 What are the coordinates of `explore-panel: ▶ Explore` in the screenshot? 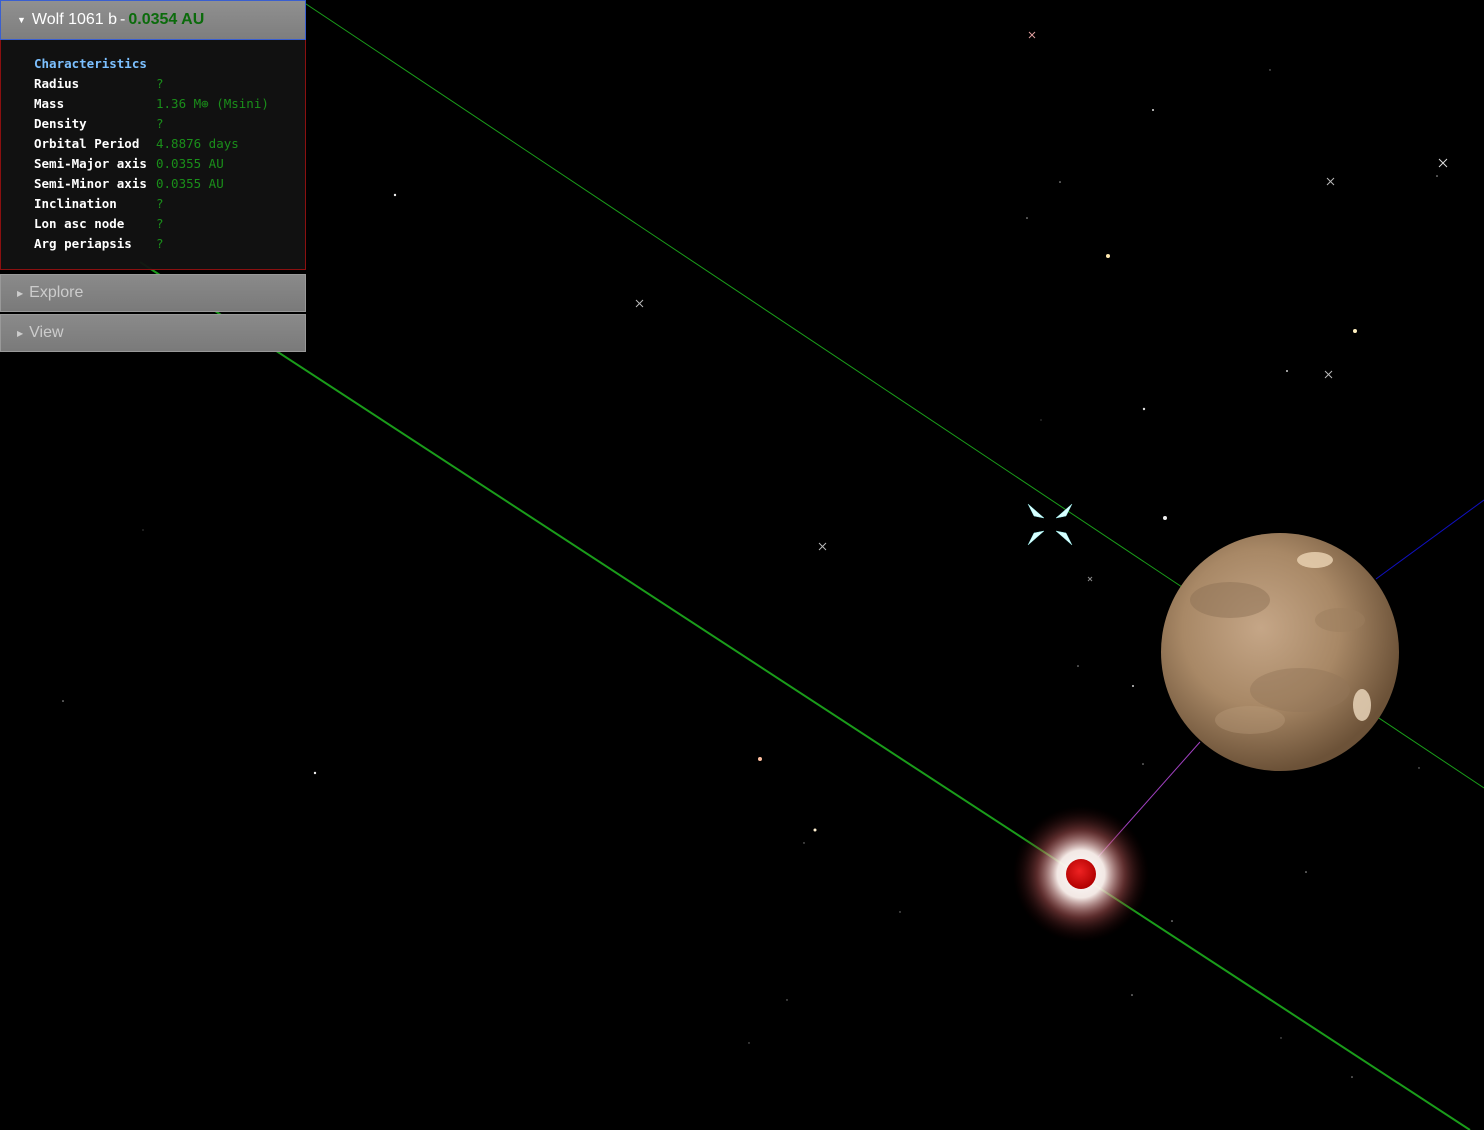 It's located at (153, 293).